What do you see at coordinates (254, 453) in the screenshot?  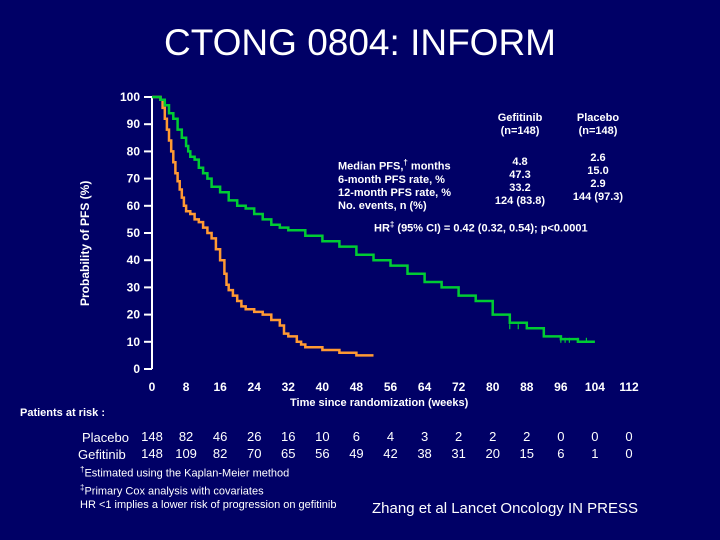 I see `risk-gefitinib-value: 70` at bounding box center [254, 453].